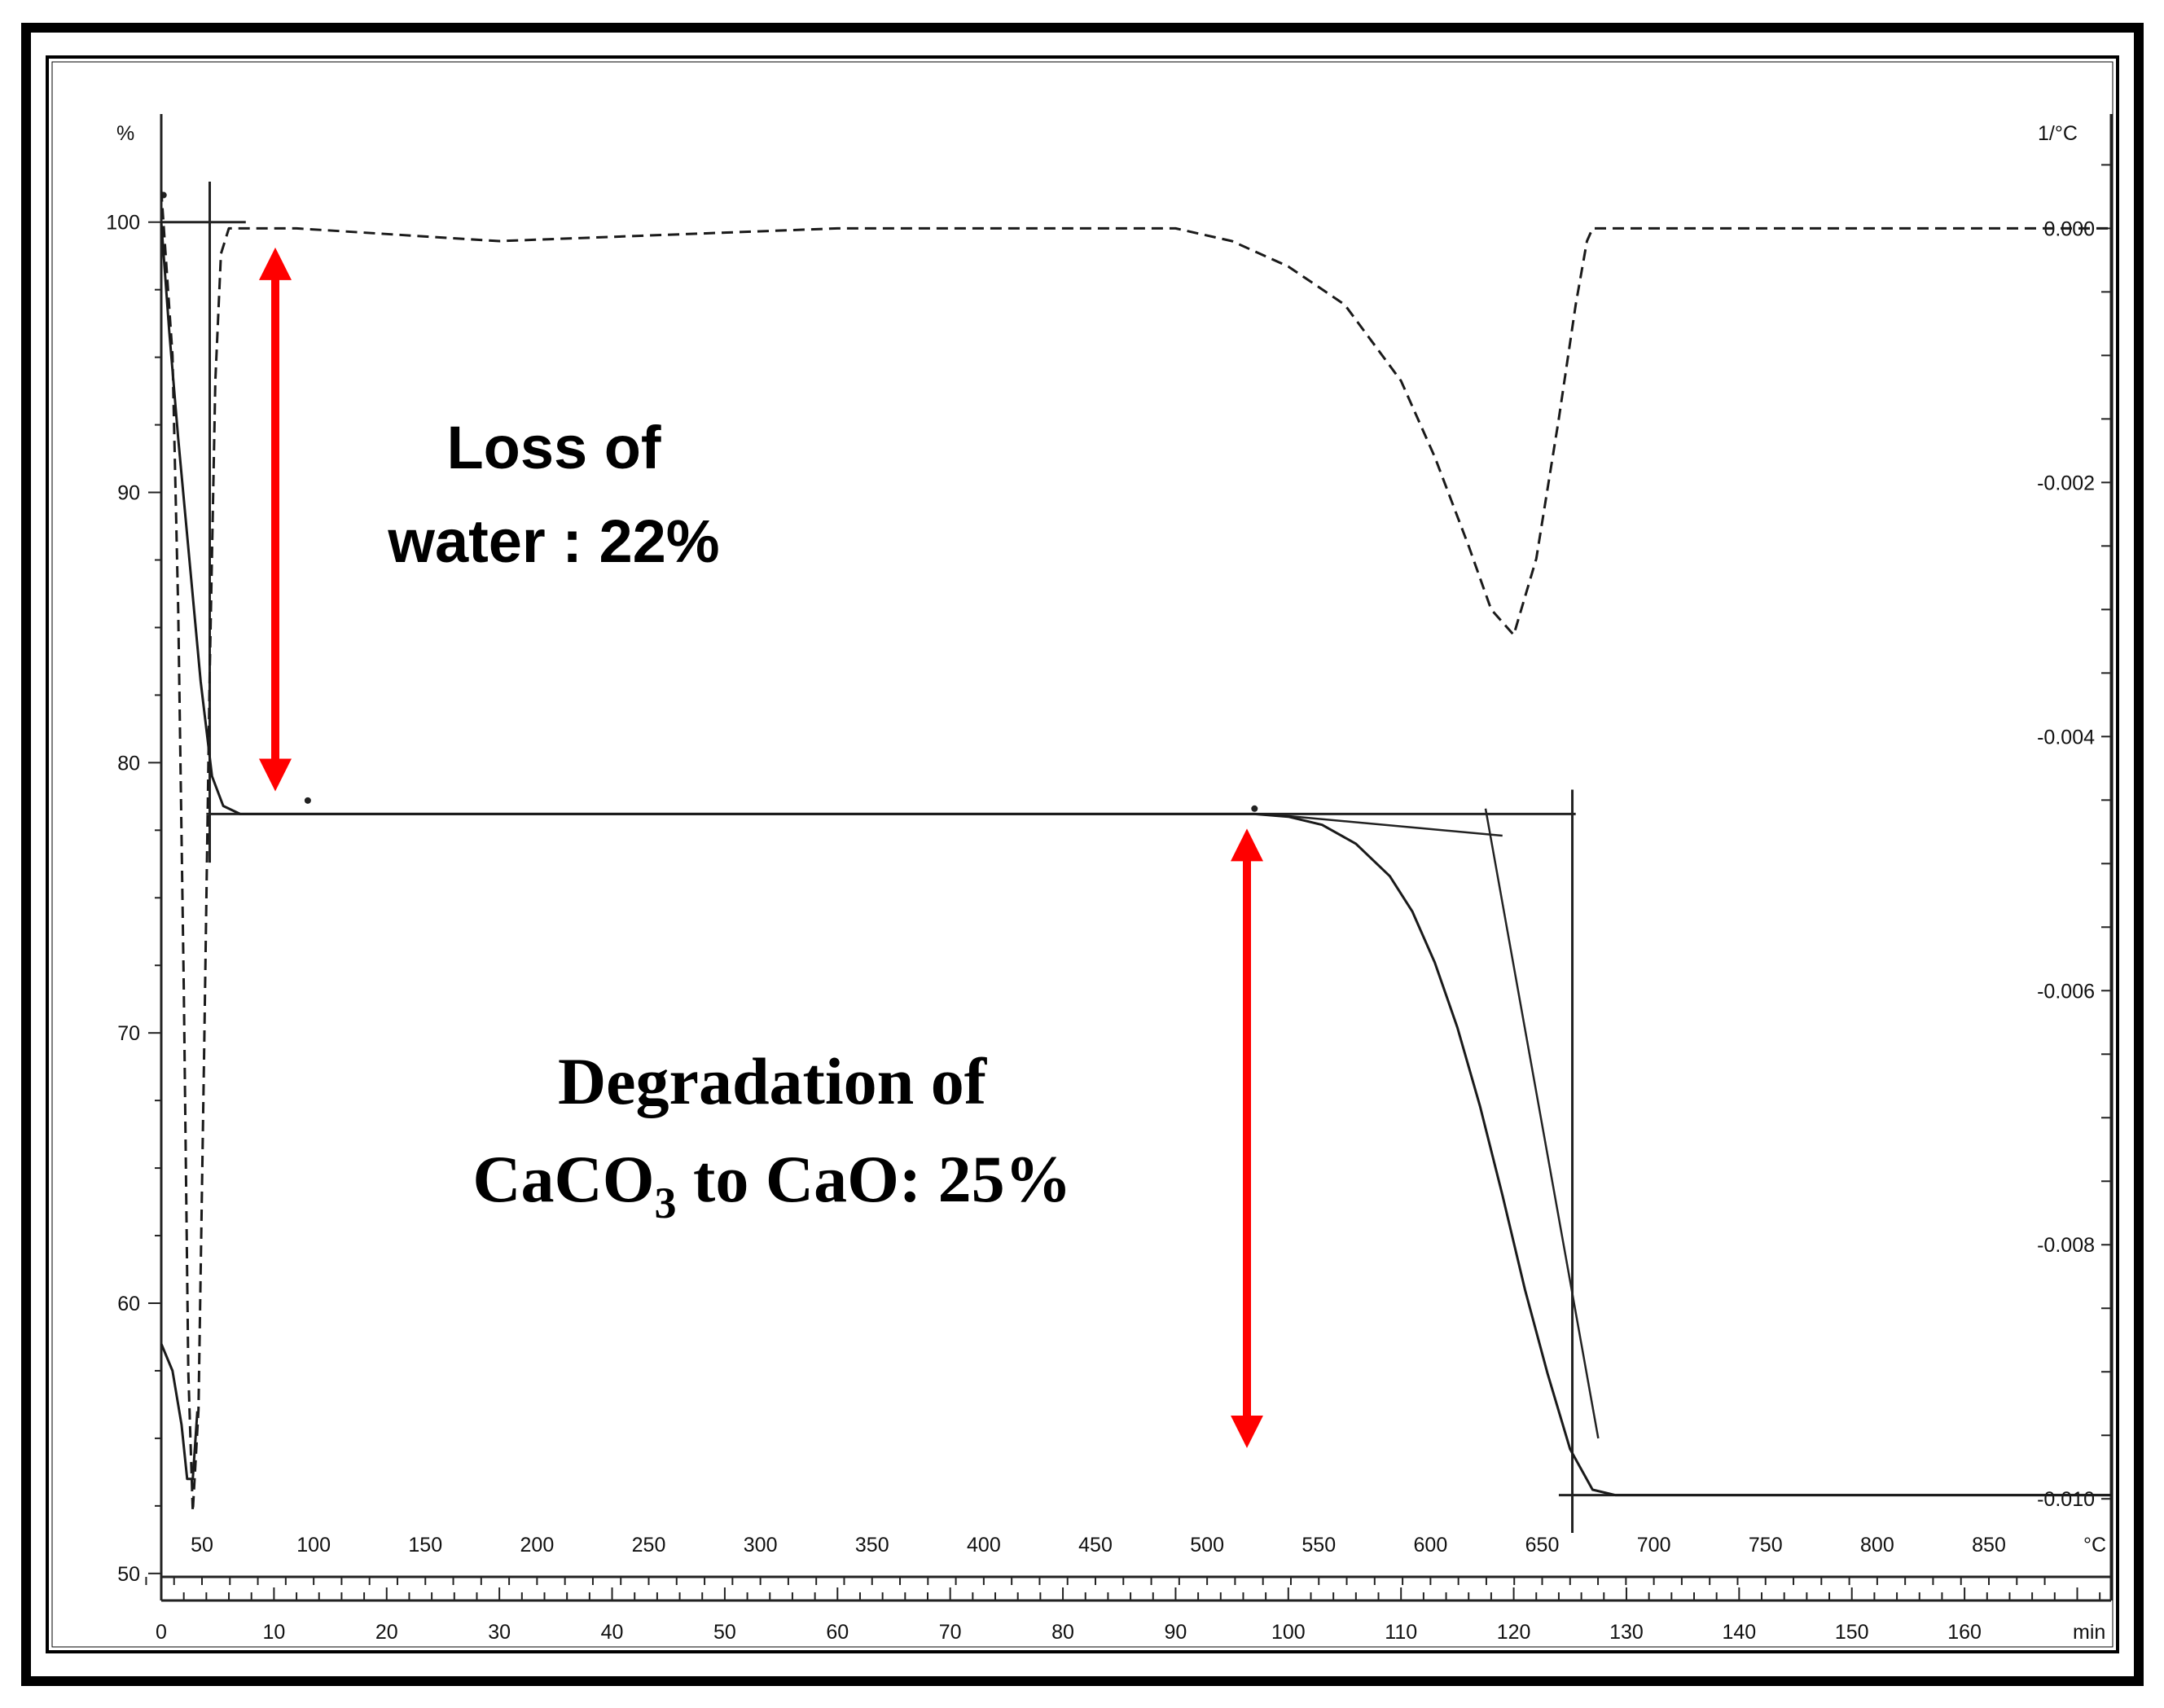 Image resolution: width=2164 pixels, height=1708 pixels. Describe the element at coordinates (2089, 1632) in the screenshot. I see `x-time-unit: min` at that location.